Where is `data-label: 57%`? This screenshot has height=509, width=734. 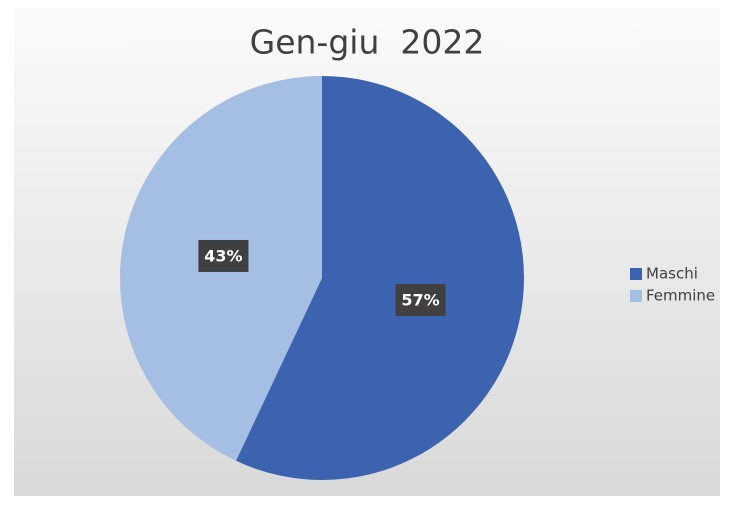 data-label: 57% is located at coordinates (420, 300).